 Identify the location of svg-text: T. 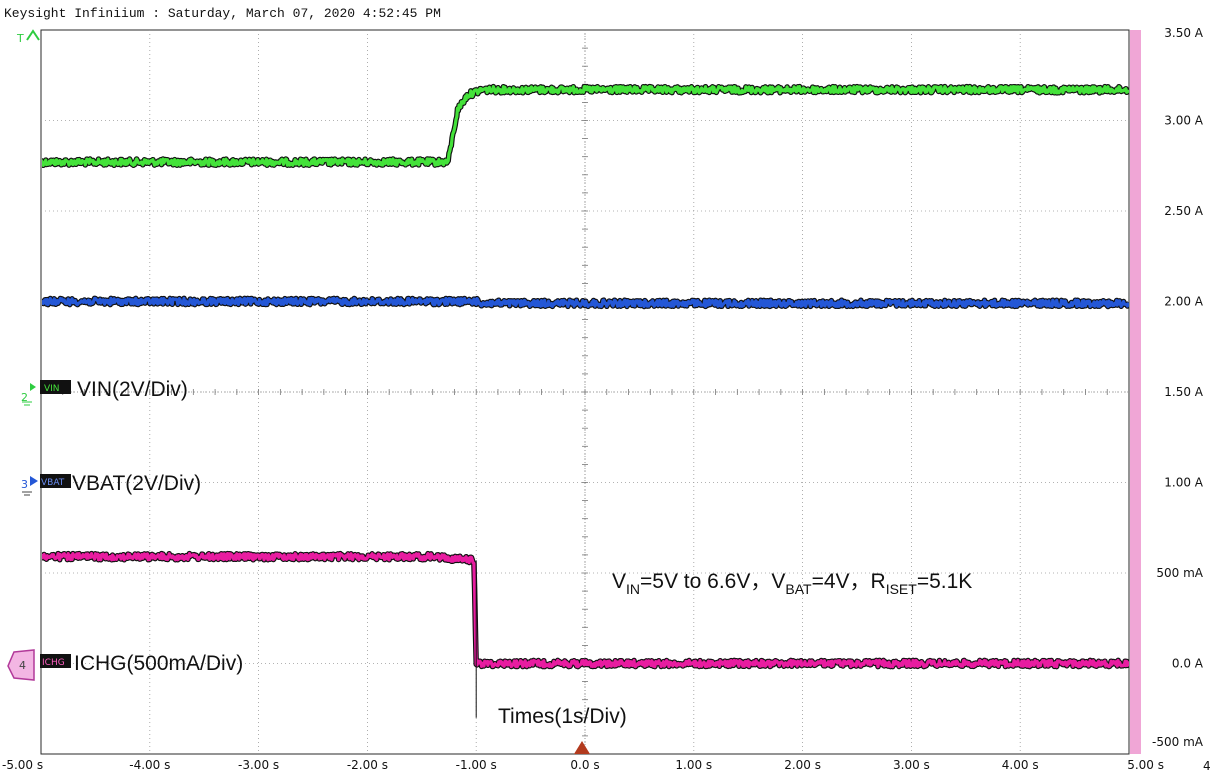
(20, 38).